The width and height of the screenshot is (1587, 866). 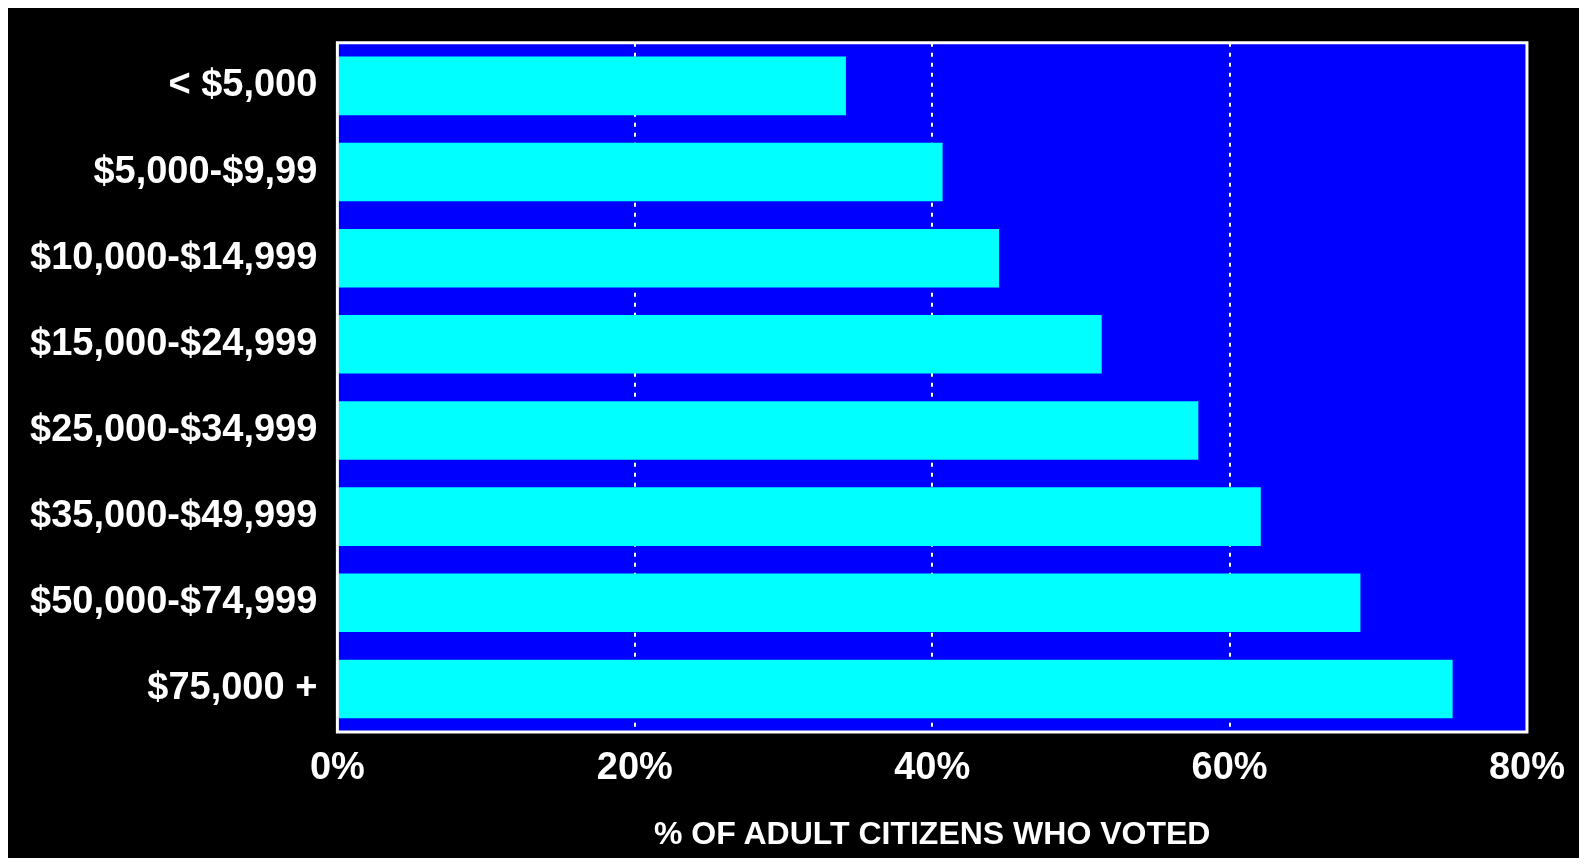 I want to click on x-tick-label: 40%, so click(x=932, y=766).